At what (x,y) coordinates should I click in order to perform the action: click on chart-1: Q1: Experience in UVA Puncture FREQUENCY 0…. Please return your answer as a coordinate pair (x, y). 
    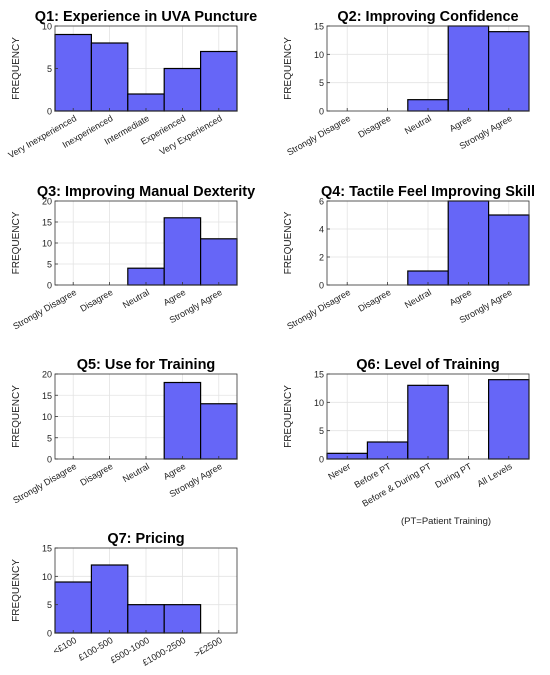
    Looking at the image, I should click on (131, 84).